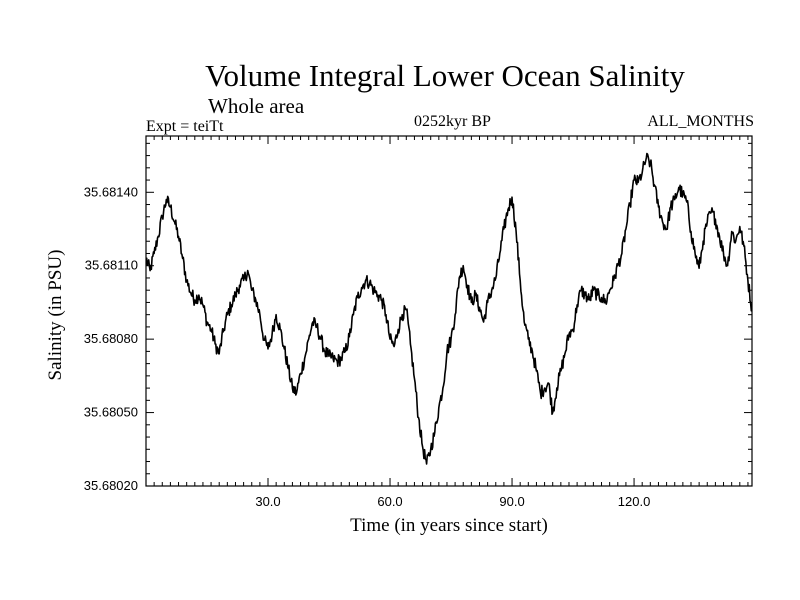  I want to click on y-tick-label: 35.68020, so click(111, 485).